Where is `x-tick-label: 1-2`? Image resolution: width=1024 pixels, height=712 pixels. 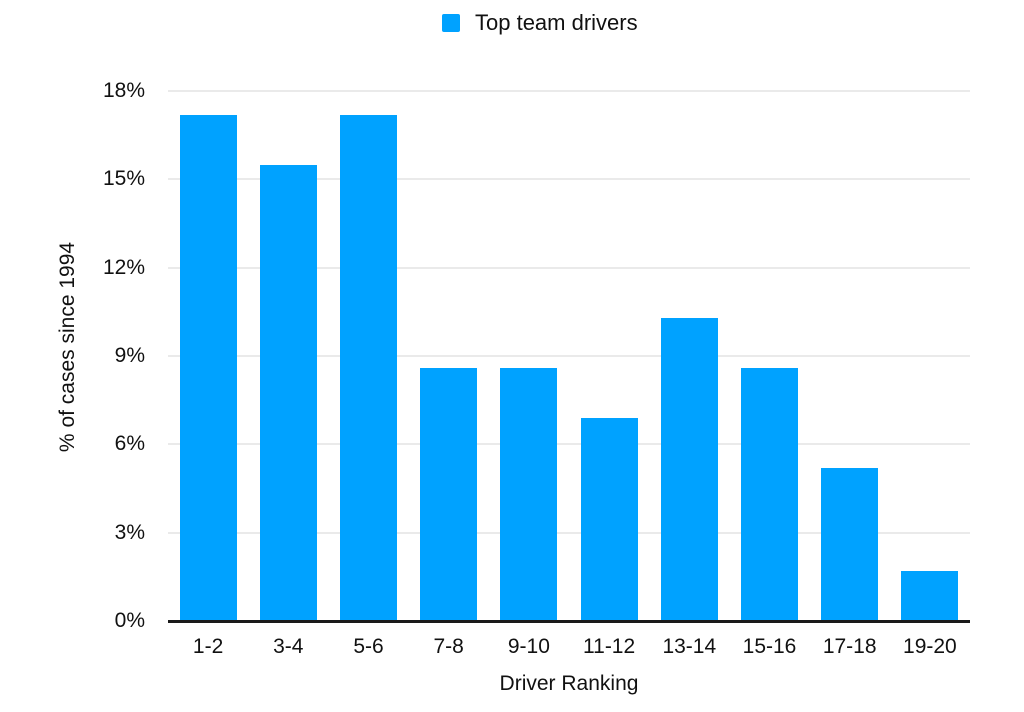
x-tick-label: 1-2 is located at coordinates (208, 646).